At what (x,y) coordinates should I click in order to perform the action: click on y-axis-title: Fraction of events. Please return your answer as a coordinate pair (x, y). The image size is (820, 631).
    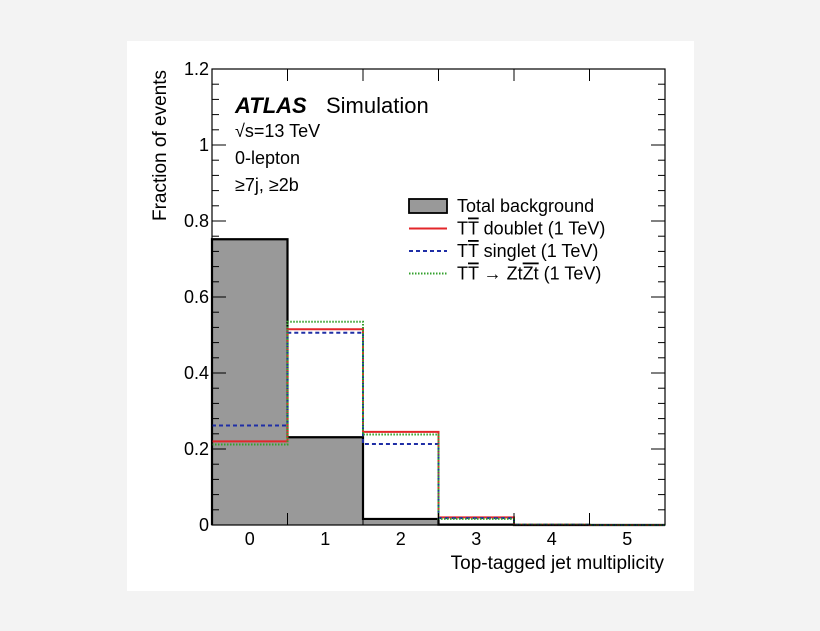
    Looking at the image, I should click on (160, 145).